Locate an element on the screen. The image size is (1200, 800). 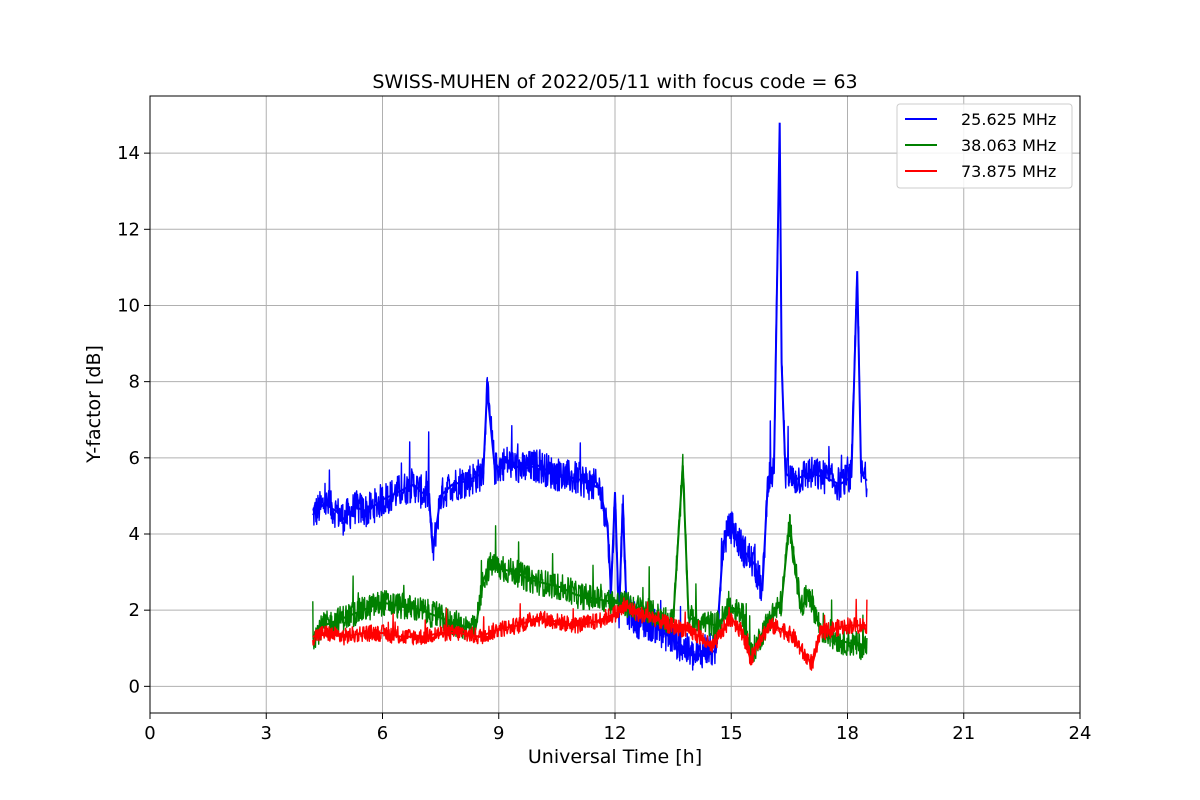
x-tick-label: 3 is located at coordinates (266, 733).